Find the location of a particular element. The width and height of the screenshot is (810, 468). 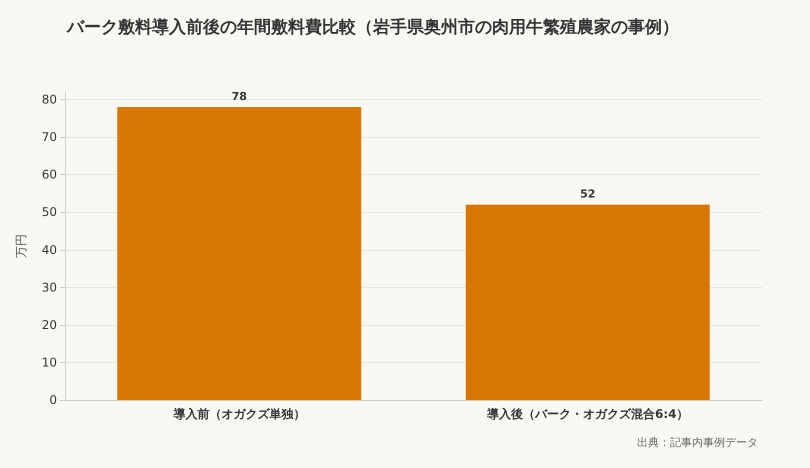

data-label: 52 is located at coordinates (588, 194).